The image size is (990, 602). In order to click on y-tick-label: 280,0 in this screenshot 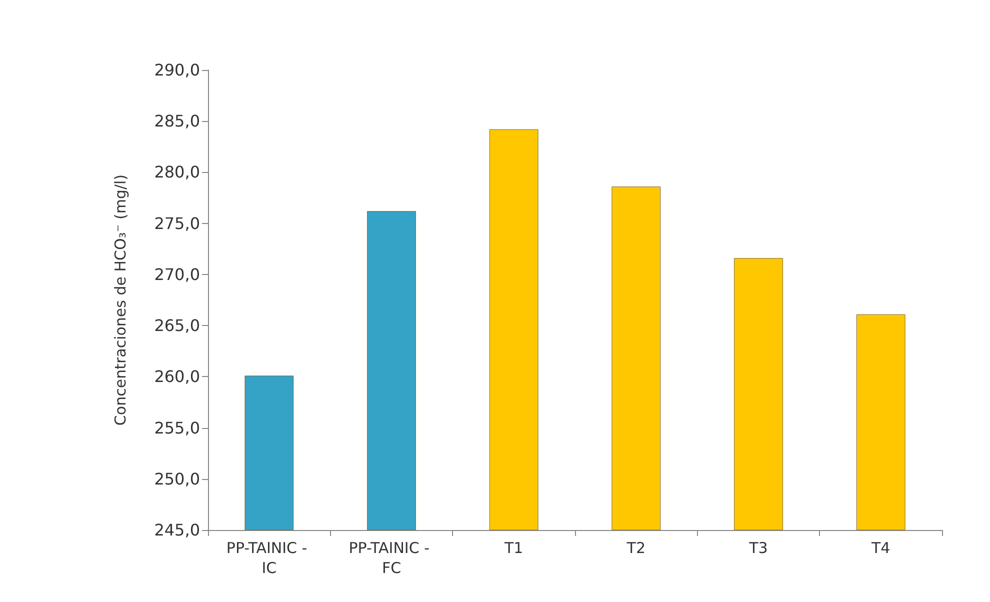, I will do `click(177, 172)`.